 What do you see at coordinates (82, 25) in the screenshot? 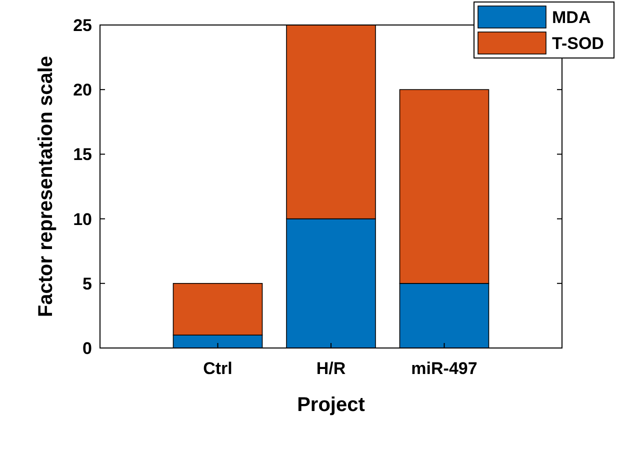
I see `y-tick-label: 25` at bounding box center [82, 25].